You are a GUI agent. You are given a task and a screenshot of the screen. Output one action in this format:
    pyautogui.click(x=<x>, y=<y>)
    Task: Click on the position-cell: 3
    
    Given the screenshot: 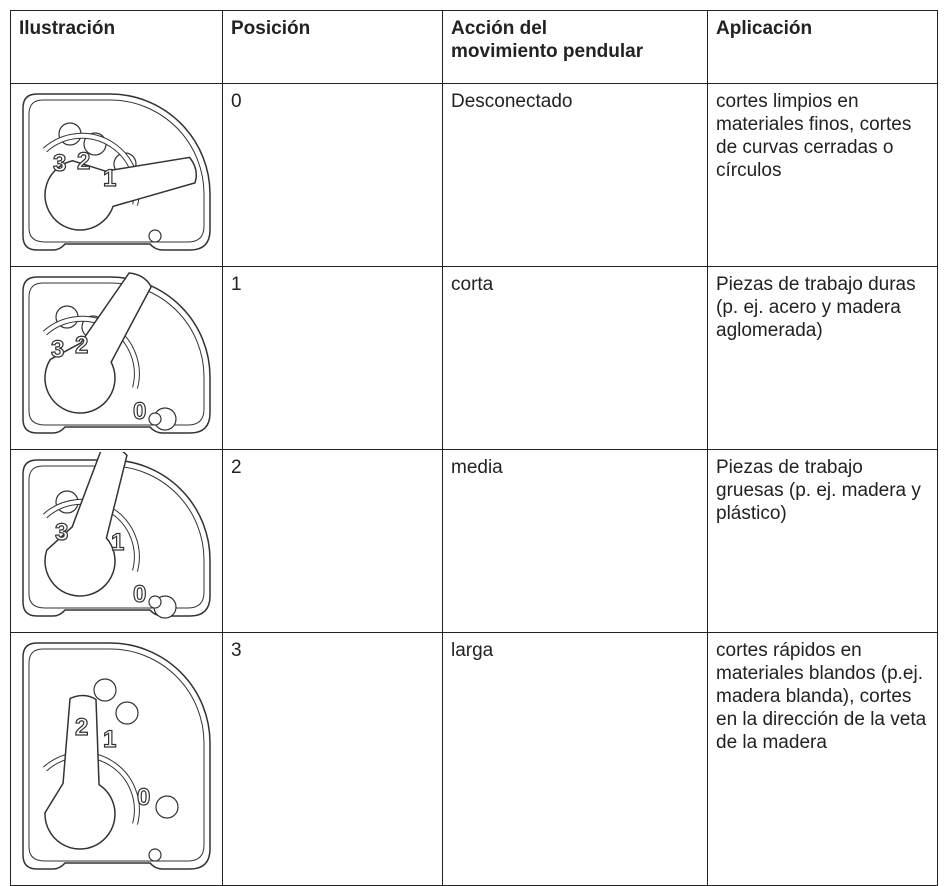 What is the action you would take?
    pyautogui.click(x=332, y=759)
    